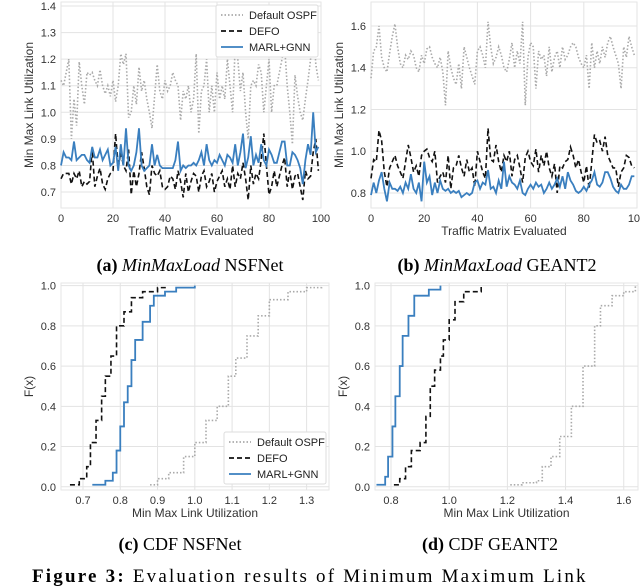  Describe the element at coordinates (503, 544) in the screenshot. I see `subcaption-text: CDF GEANT2` at that location.